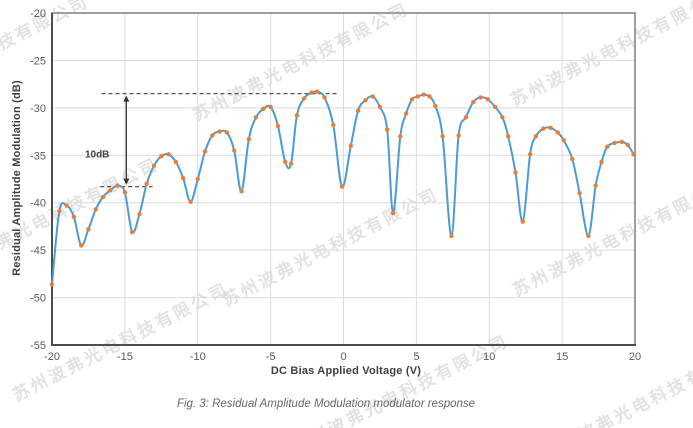  I want to click on arrow-head-up-icon, so click(126, 98).